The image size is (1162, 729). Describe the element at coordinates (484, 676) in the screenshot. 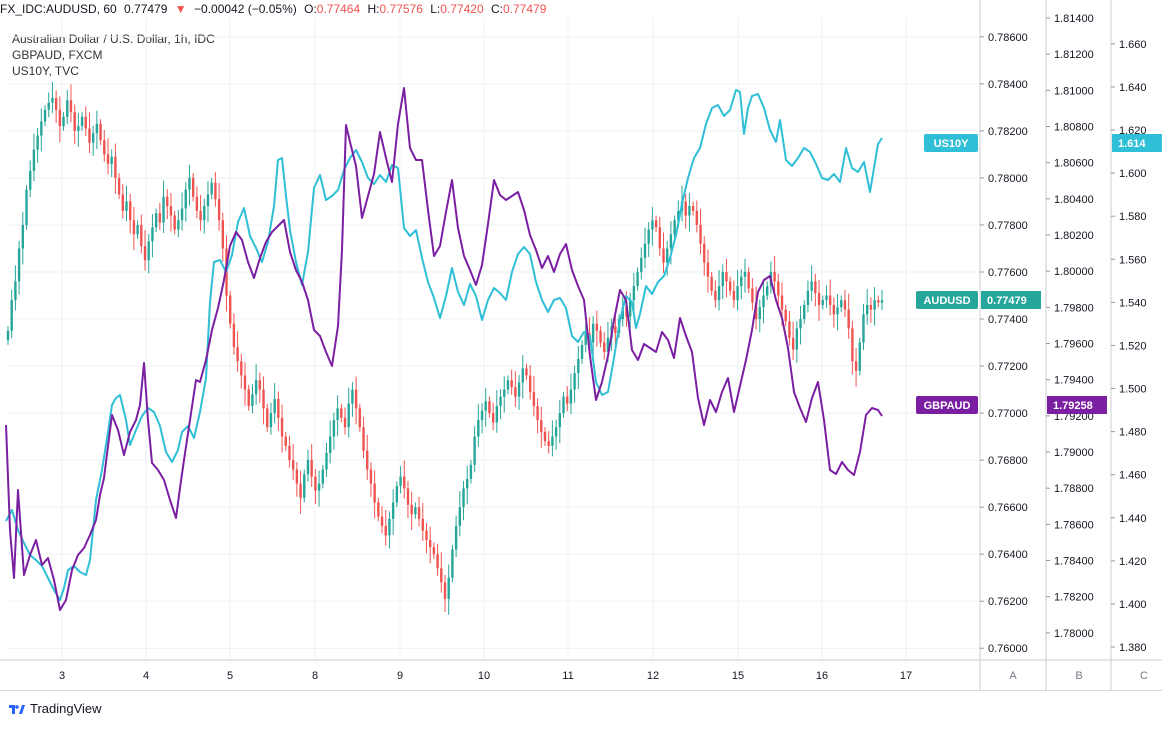

I see `time-axis-tick-label: 10` at that location.